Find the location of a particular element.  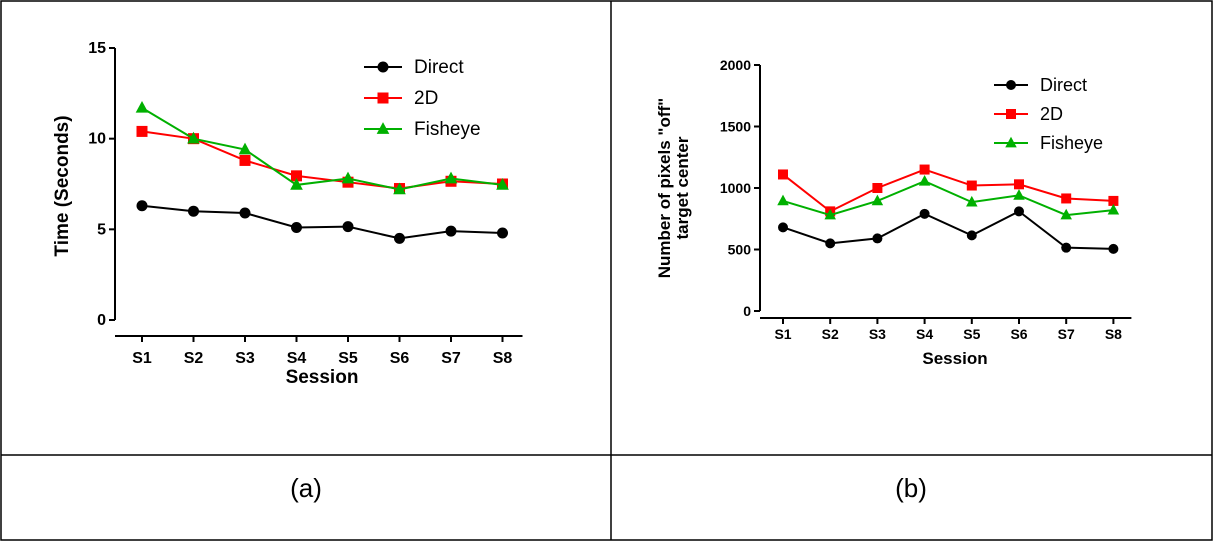

legend-marker-2d-b is located at coordinates (1011, 114).